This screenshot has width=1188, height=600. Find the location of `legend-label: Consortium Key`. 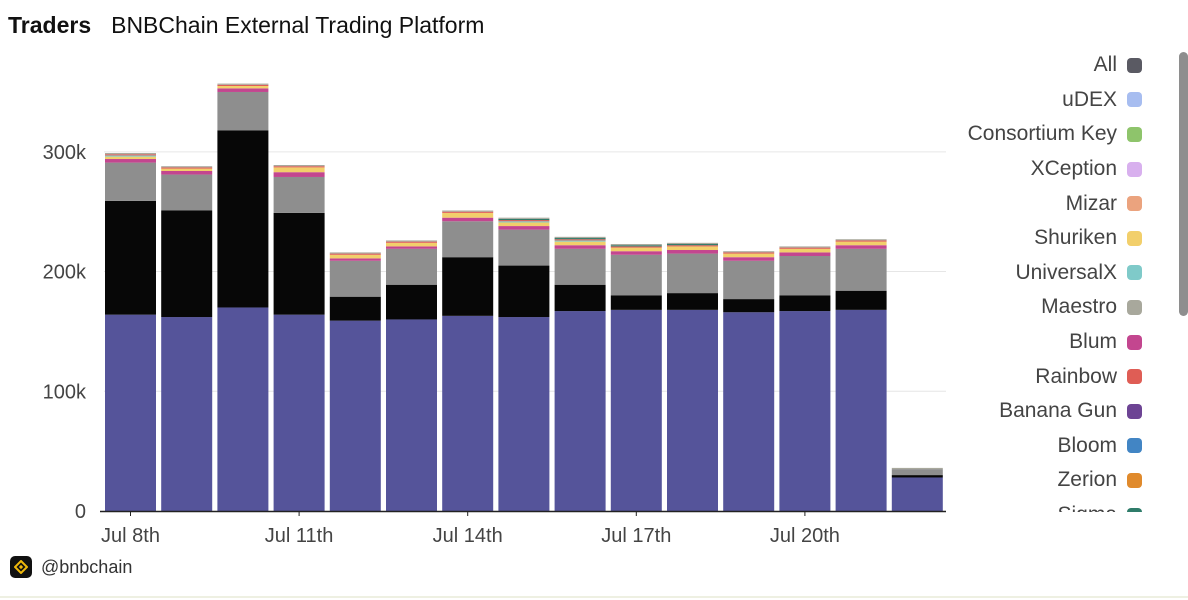

legend-label: Consortium Key is located at coordinates (1042, 134).